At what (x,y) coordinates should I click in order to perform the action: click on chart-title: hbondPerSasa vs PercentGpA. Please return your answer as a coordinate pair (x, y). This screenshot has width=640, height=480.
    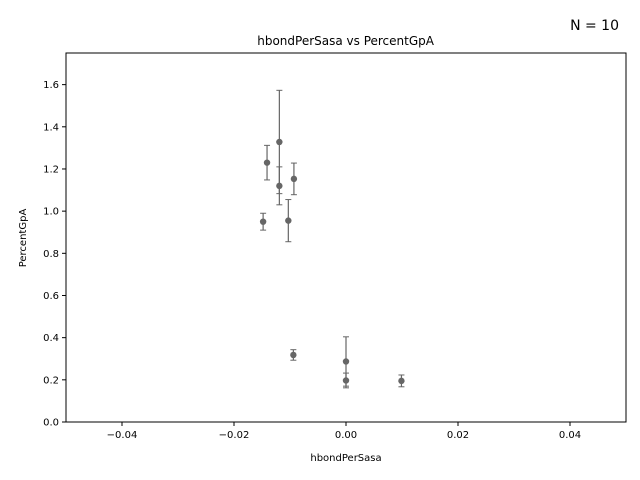
    Looking at the image, I should click on (346, 41).